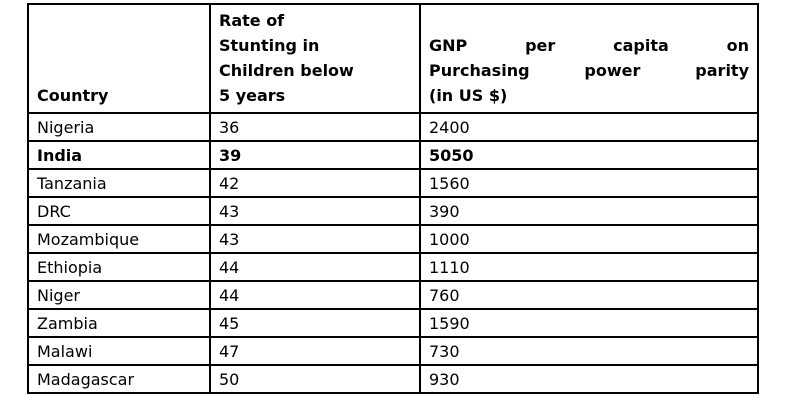 This screenshot has height=420, width=788. I want to click on table-row-niger: Niger 44 760, so click(393, 295).